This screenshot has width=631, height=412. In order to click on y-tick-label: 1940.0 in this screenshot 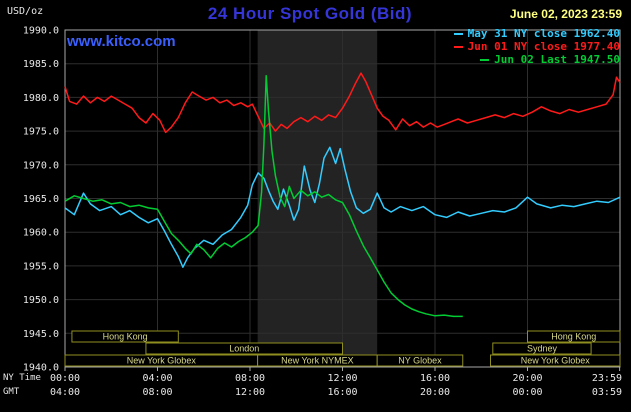, I will do `click(41, 368)`.